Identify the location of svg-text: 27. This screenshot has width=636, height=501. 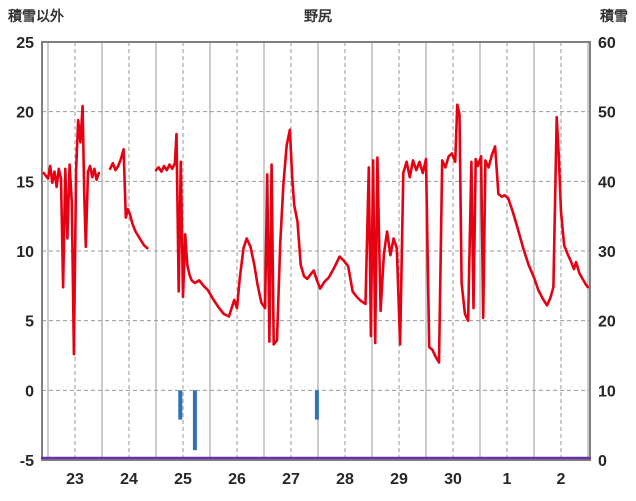
(291, 479).